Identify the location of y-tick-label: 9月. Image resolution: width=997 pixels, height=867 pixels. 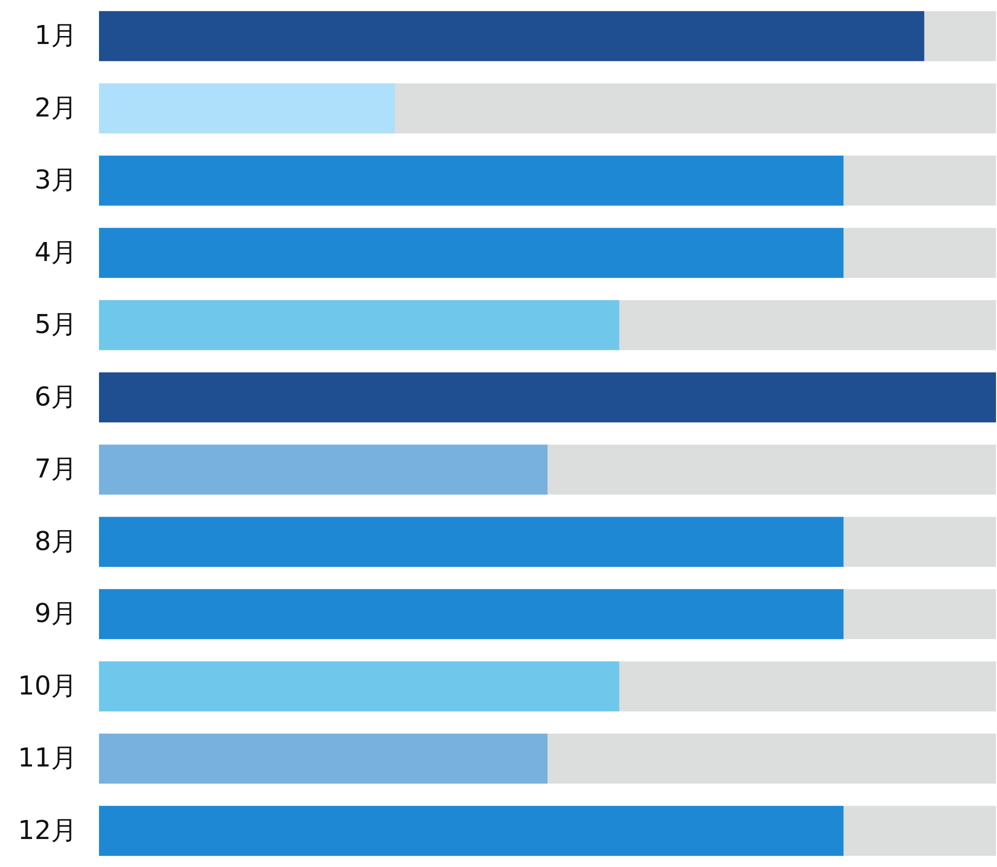
(55, 614).